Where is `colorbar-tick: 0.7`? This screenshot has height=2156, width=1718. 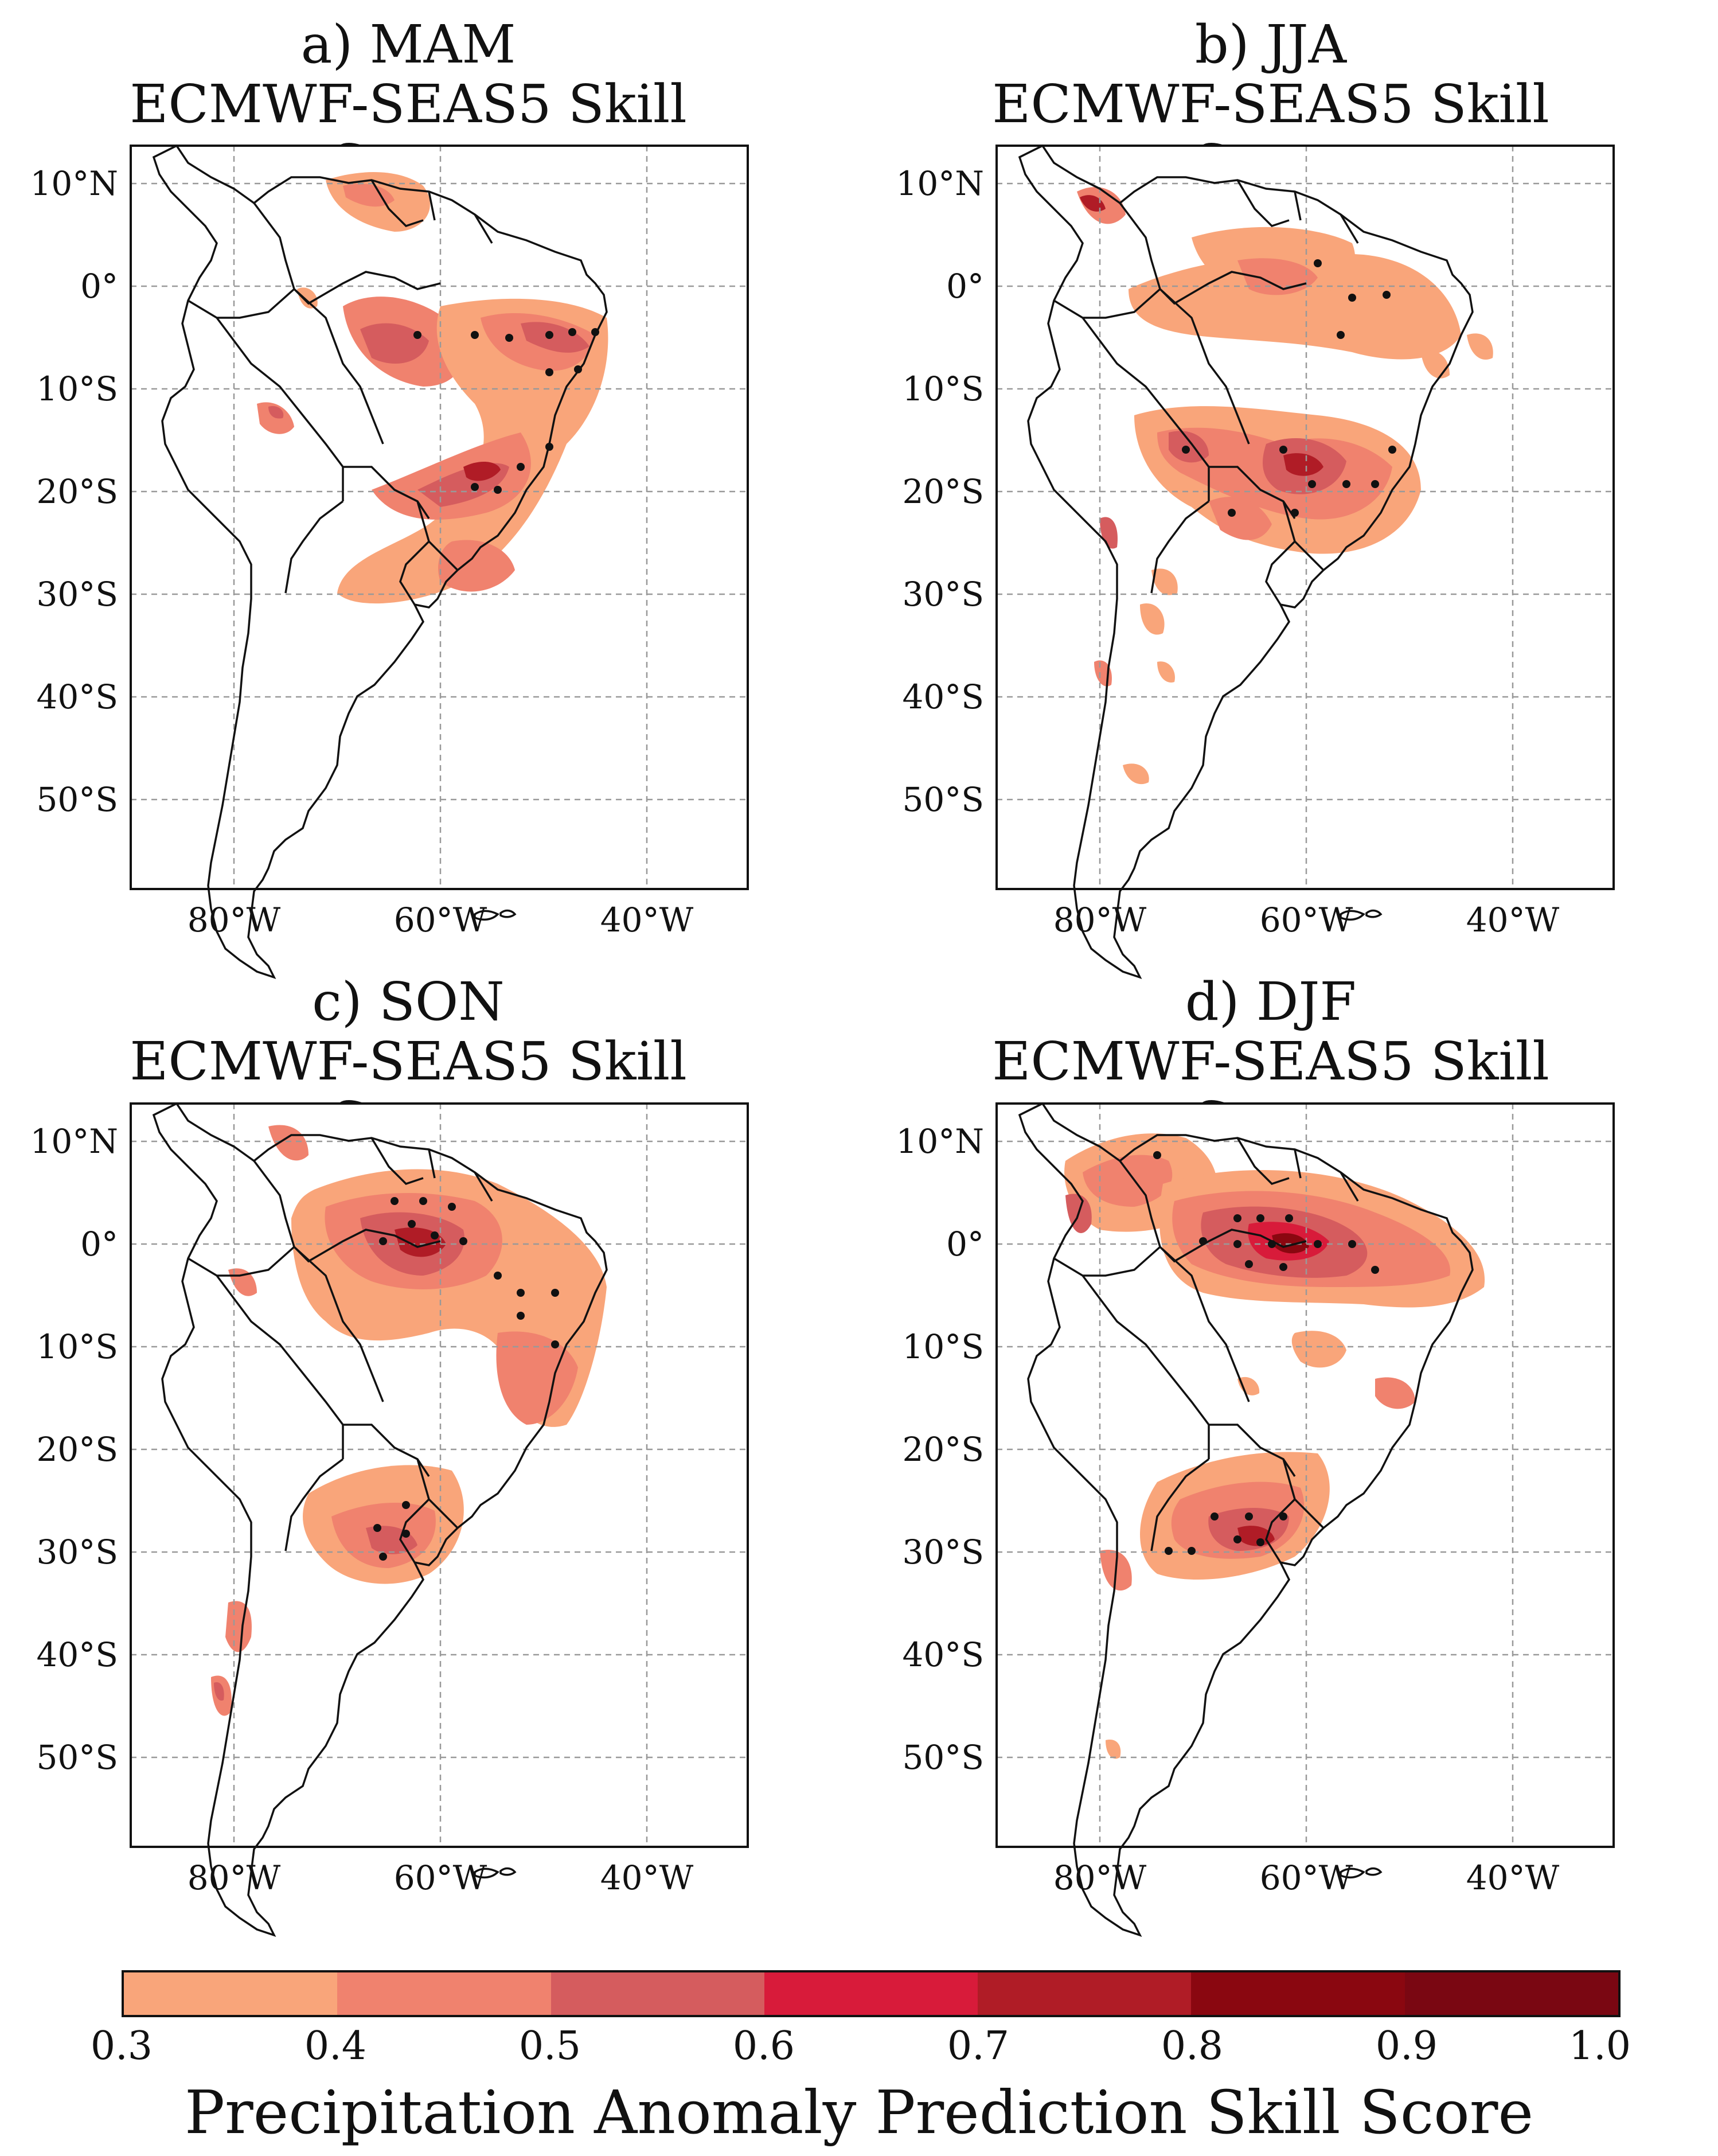 colorbar-tick: 0.7 is located at coordinates (978, 2046).